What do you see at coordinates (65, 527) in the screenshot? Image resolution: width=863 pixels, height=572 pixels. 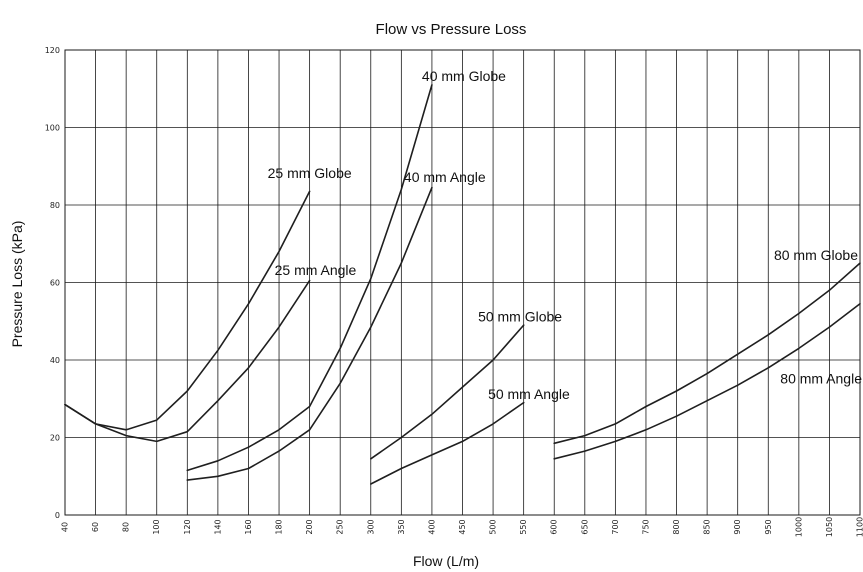 I see `x-tick-label: 40` at bounding box center [65, 527].